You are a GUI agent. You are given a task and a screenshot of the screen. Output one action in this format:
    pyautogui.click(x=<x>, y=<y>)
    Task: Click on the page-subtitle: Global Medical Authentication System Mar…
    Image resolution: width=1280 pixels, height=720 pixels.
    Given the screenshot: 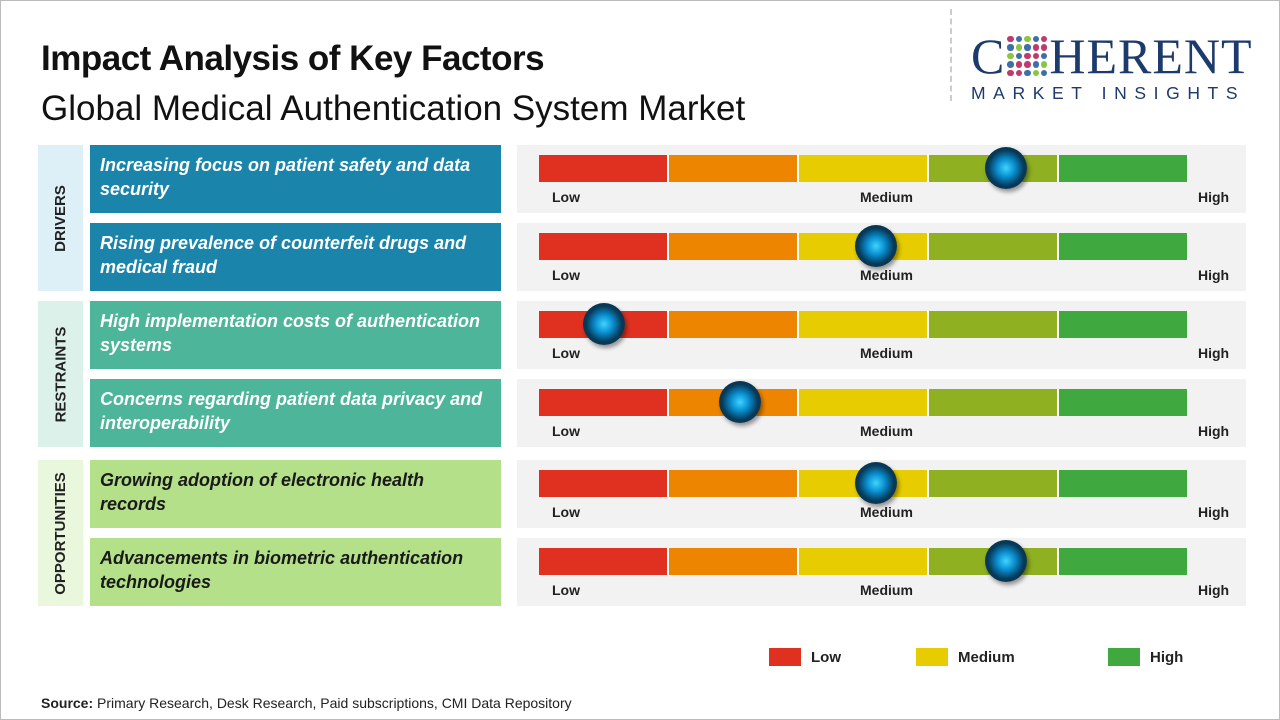 What is the action you would take?
    pyautogui.click(x=393, y=108)
    